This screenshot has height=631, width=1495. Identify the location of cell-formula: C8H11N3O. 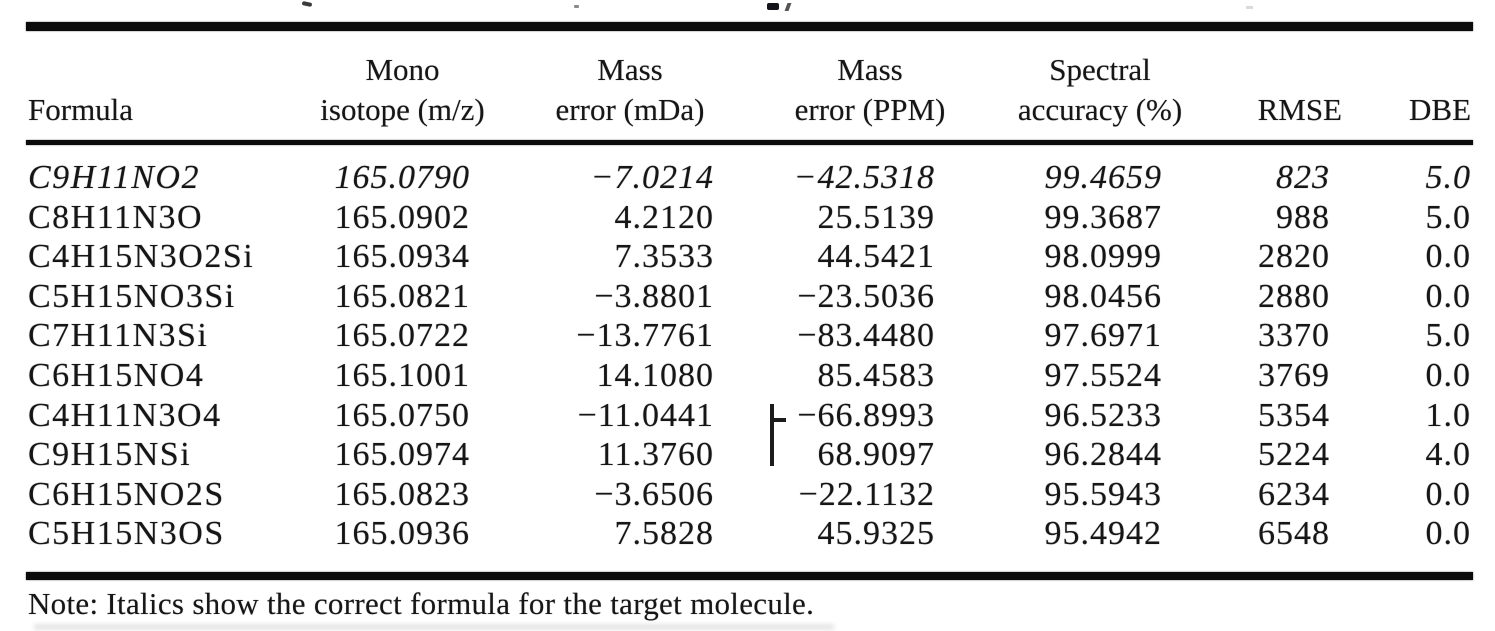
(116, 217).